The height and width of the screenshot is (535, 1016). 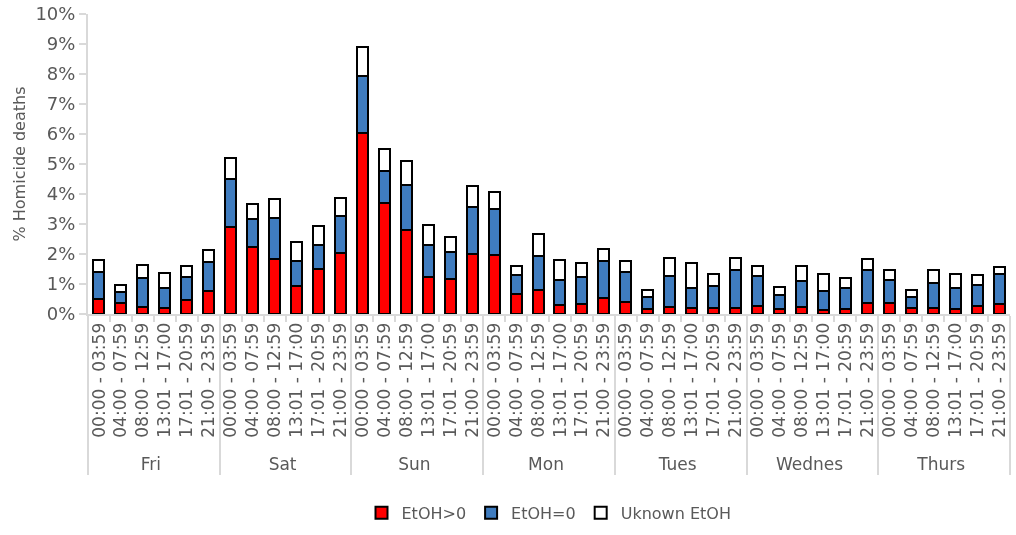 I want to click on y-tick-label: 10%, so click(x=55, y=14).